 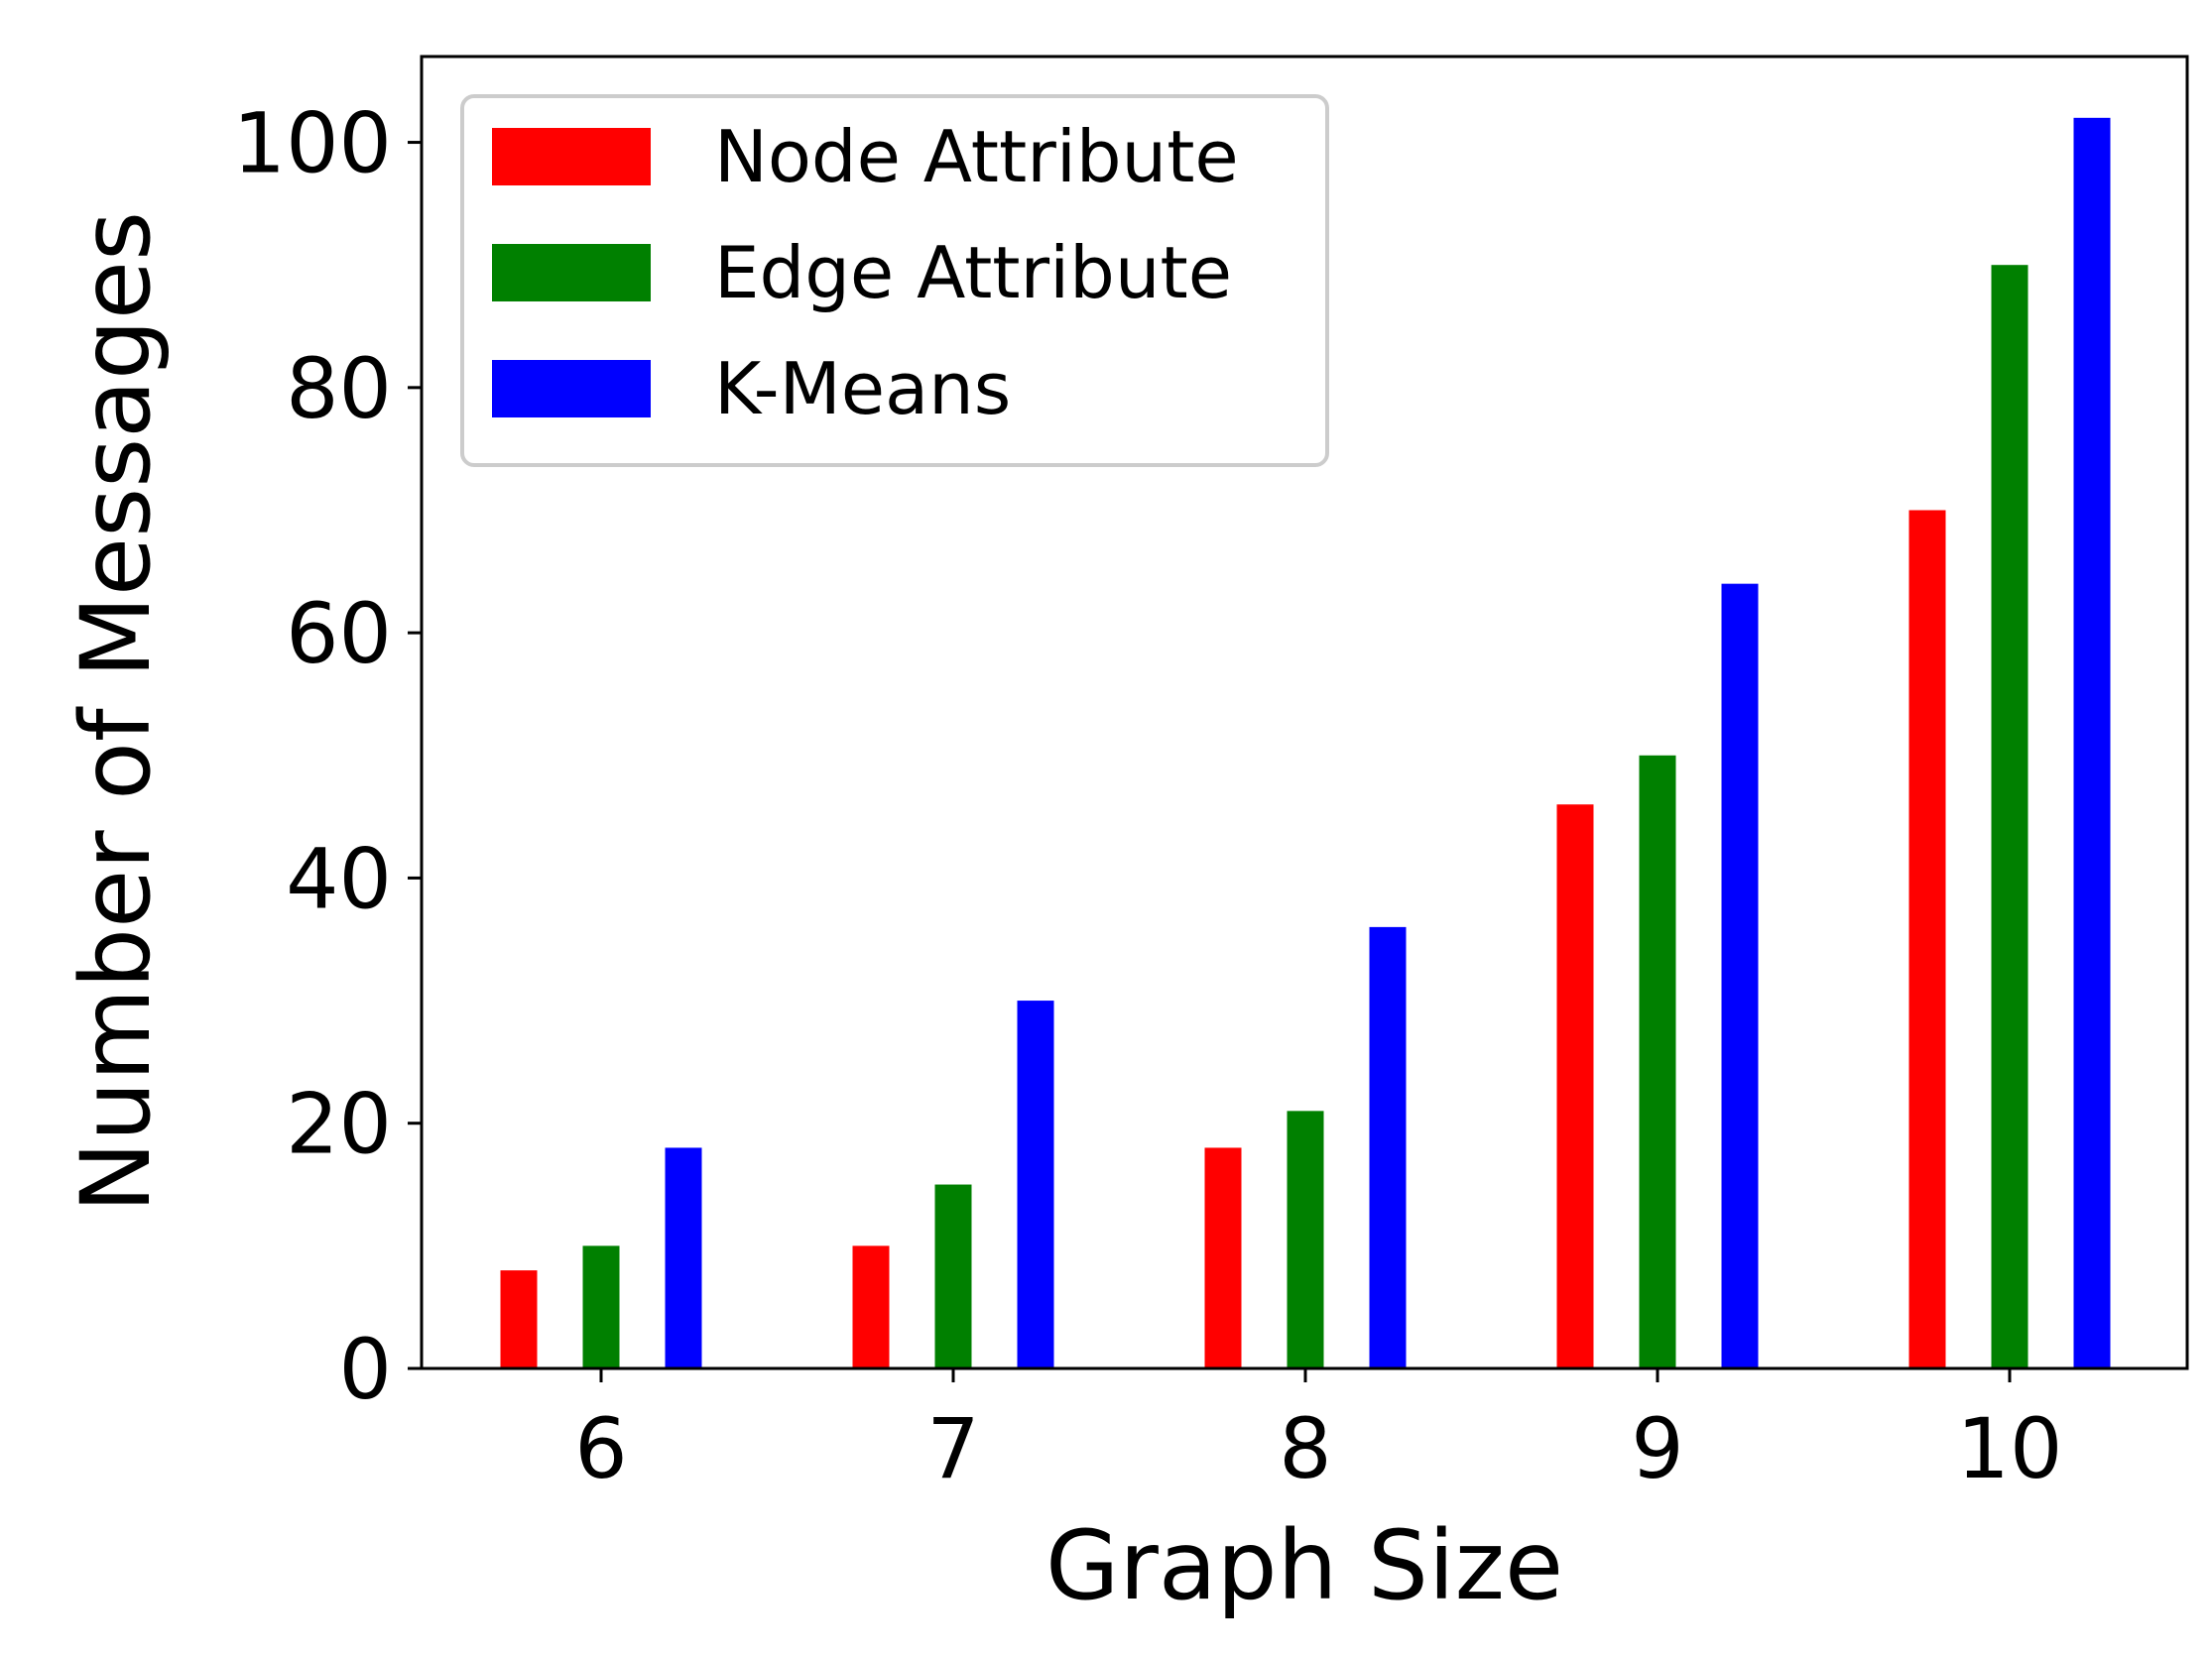 I want to click on y-tick-label: 60, so click(x=339, y=633).